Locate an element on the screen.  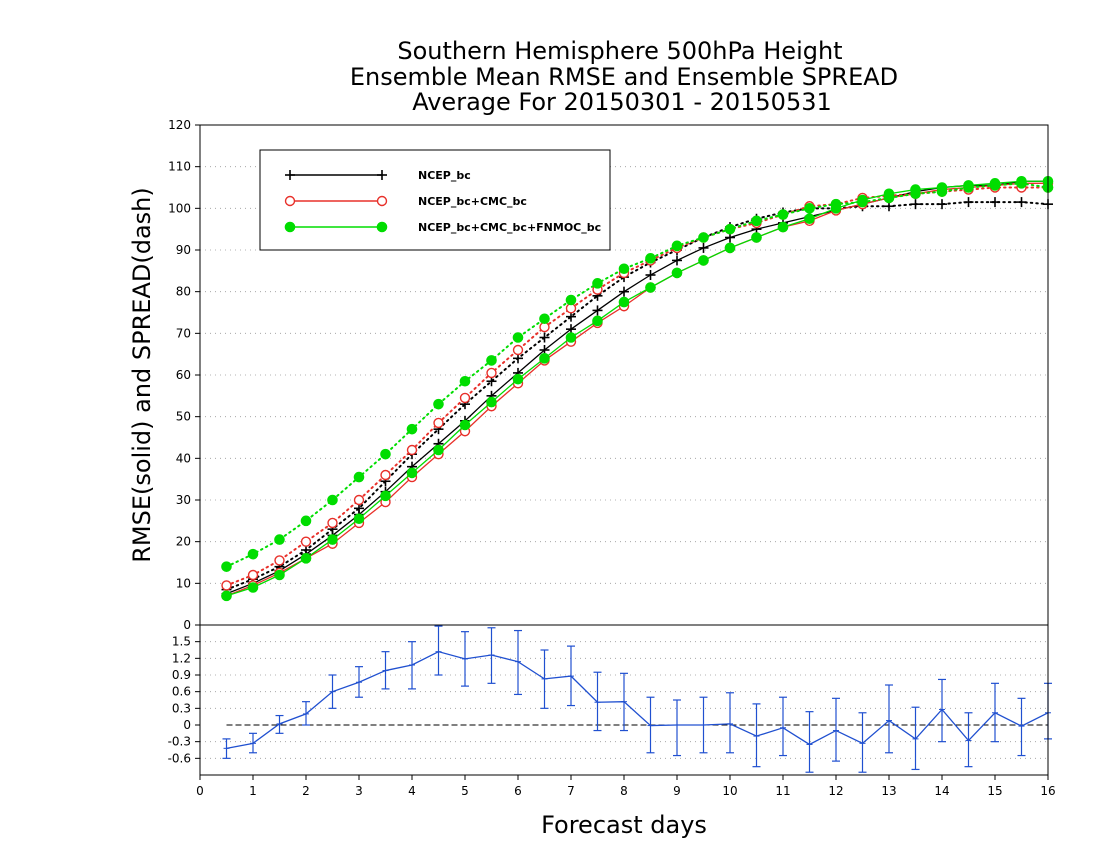
x-ticks: 0 1 2 3 4 5 6 7 8 9 10 11 12 13 14 15 16 is located at coordinates (626, 786).